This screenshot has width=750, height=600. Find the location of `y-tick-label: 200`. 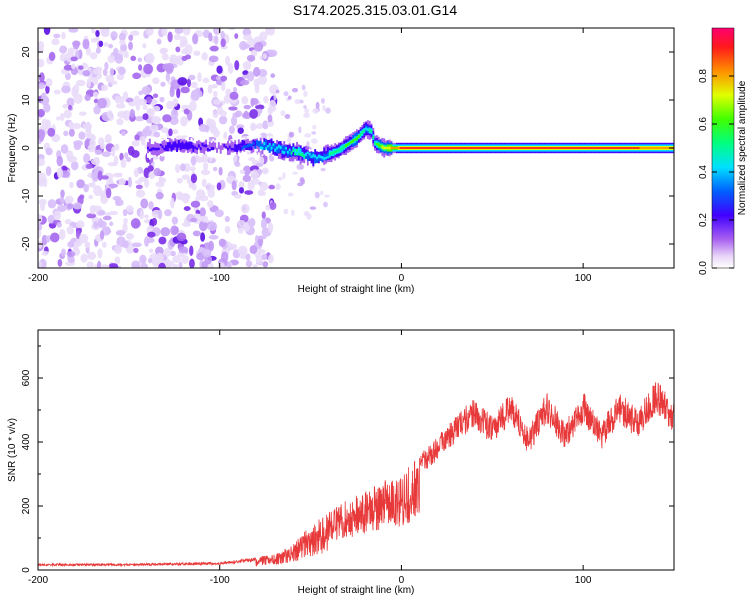

y-tick-label: 200 is located at coordinates (26, 505).